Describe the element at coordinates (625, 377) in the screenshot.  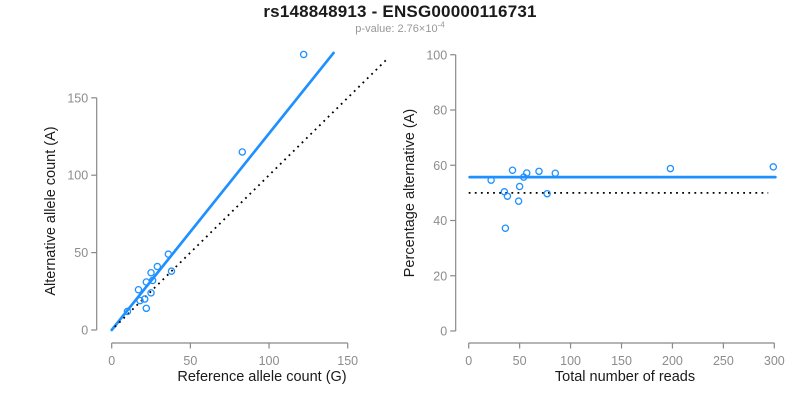
I see `x-axis-title: Total number of reads` at that location.